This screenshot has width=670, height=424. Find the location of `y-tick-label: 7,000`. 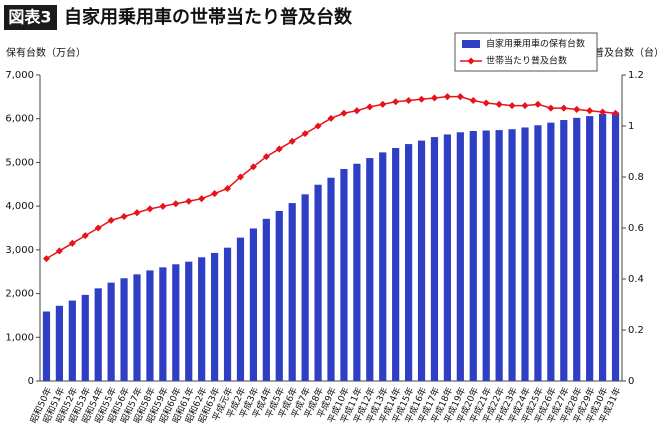

y-tick-label: 7,000 is located at coordinates (19, 75).